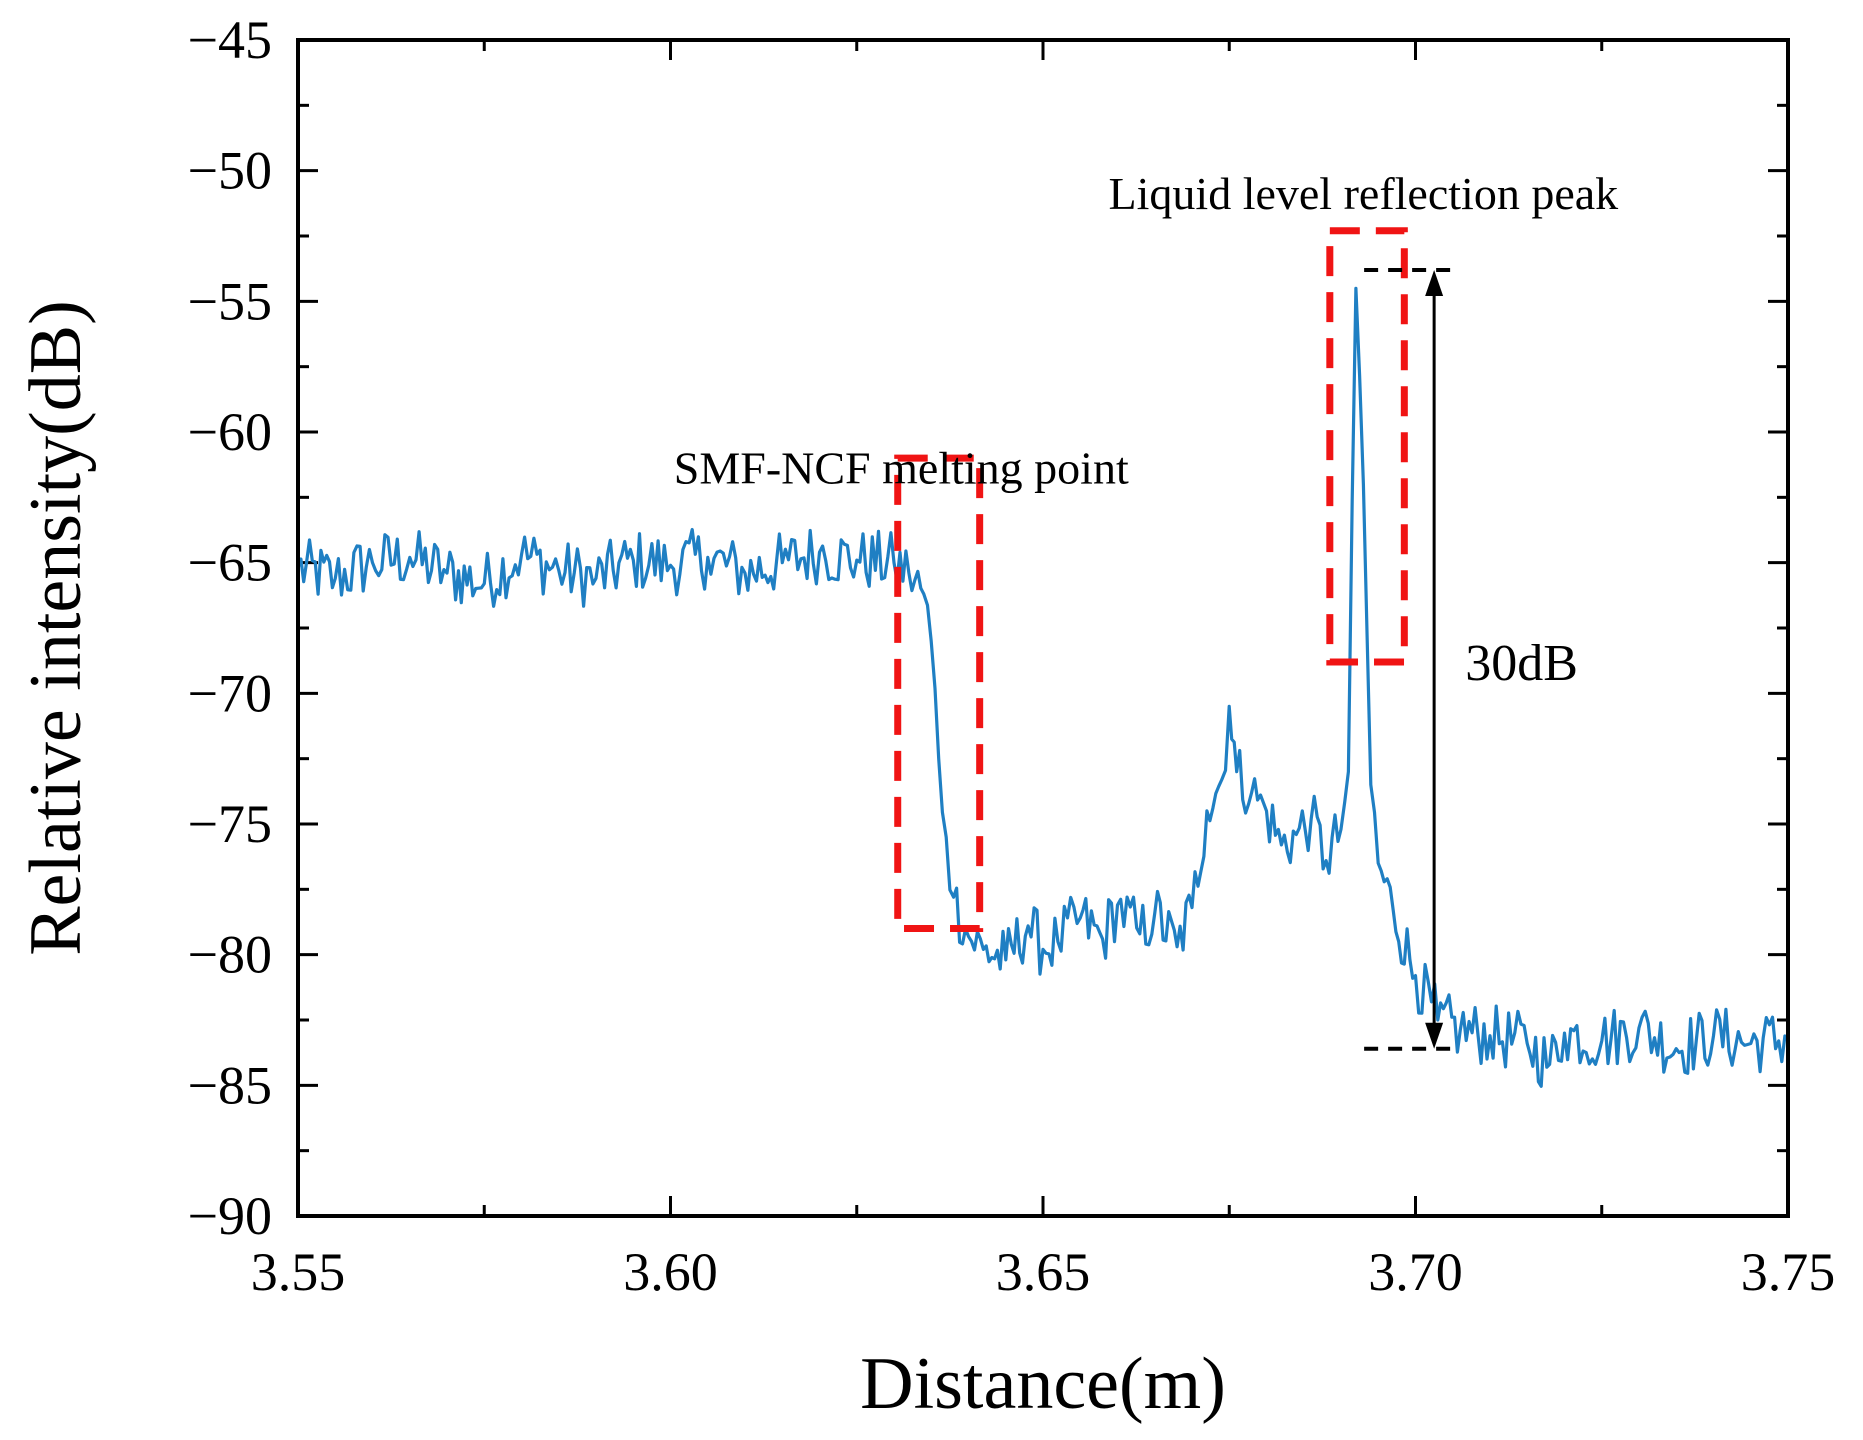  What do you see at coordinates (230, 693) in the screenshot?
I see `y-tick-label: −70` at bounding box center [230, 693].